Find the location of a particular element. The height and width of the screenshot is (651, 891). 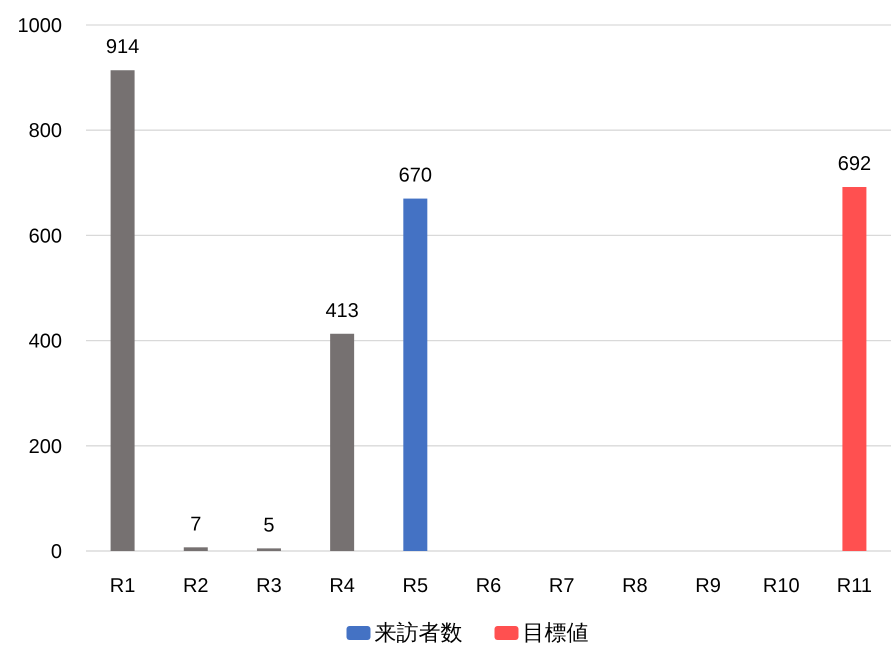

x-tick-label: R3 is located at coordinates (269, 586).